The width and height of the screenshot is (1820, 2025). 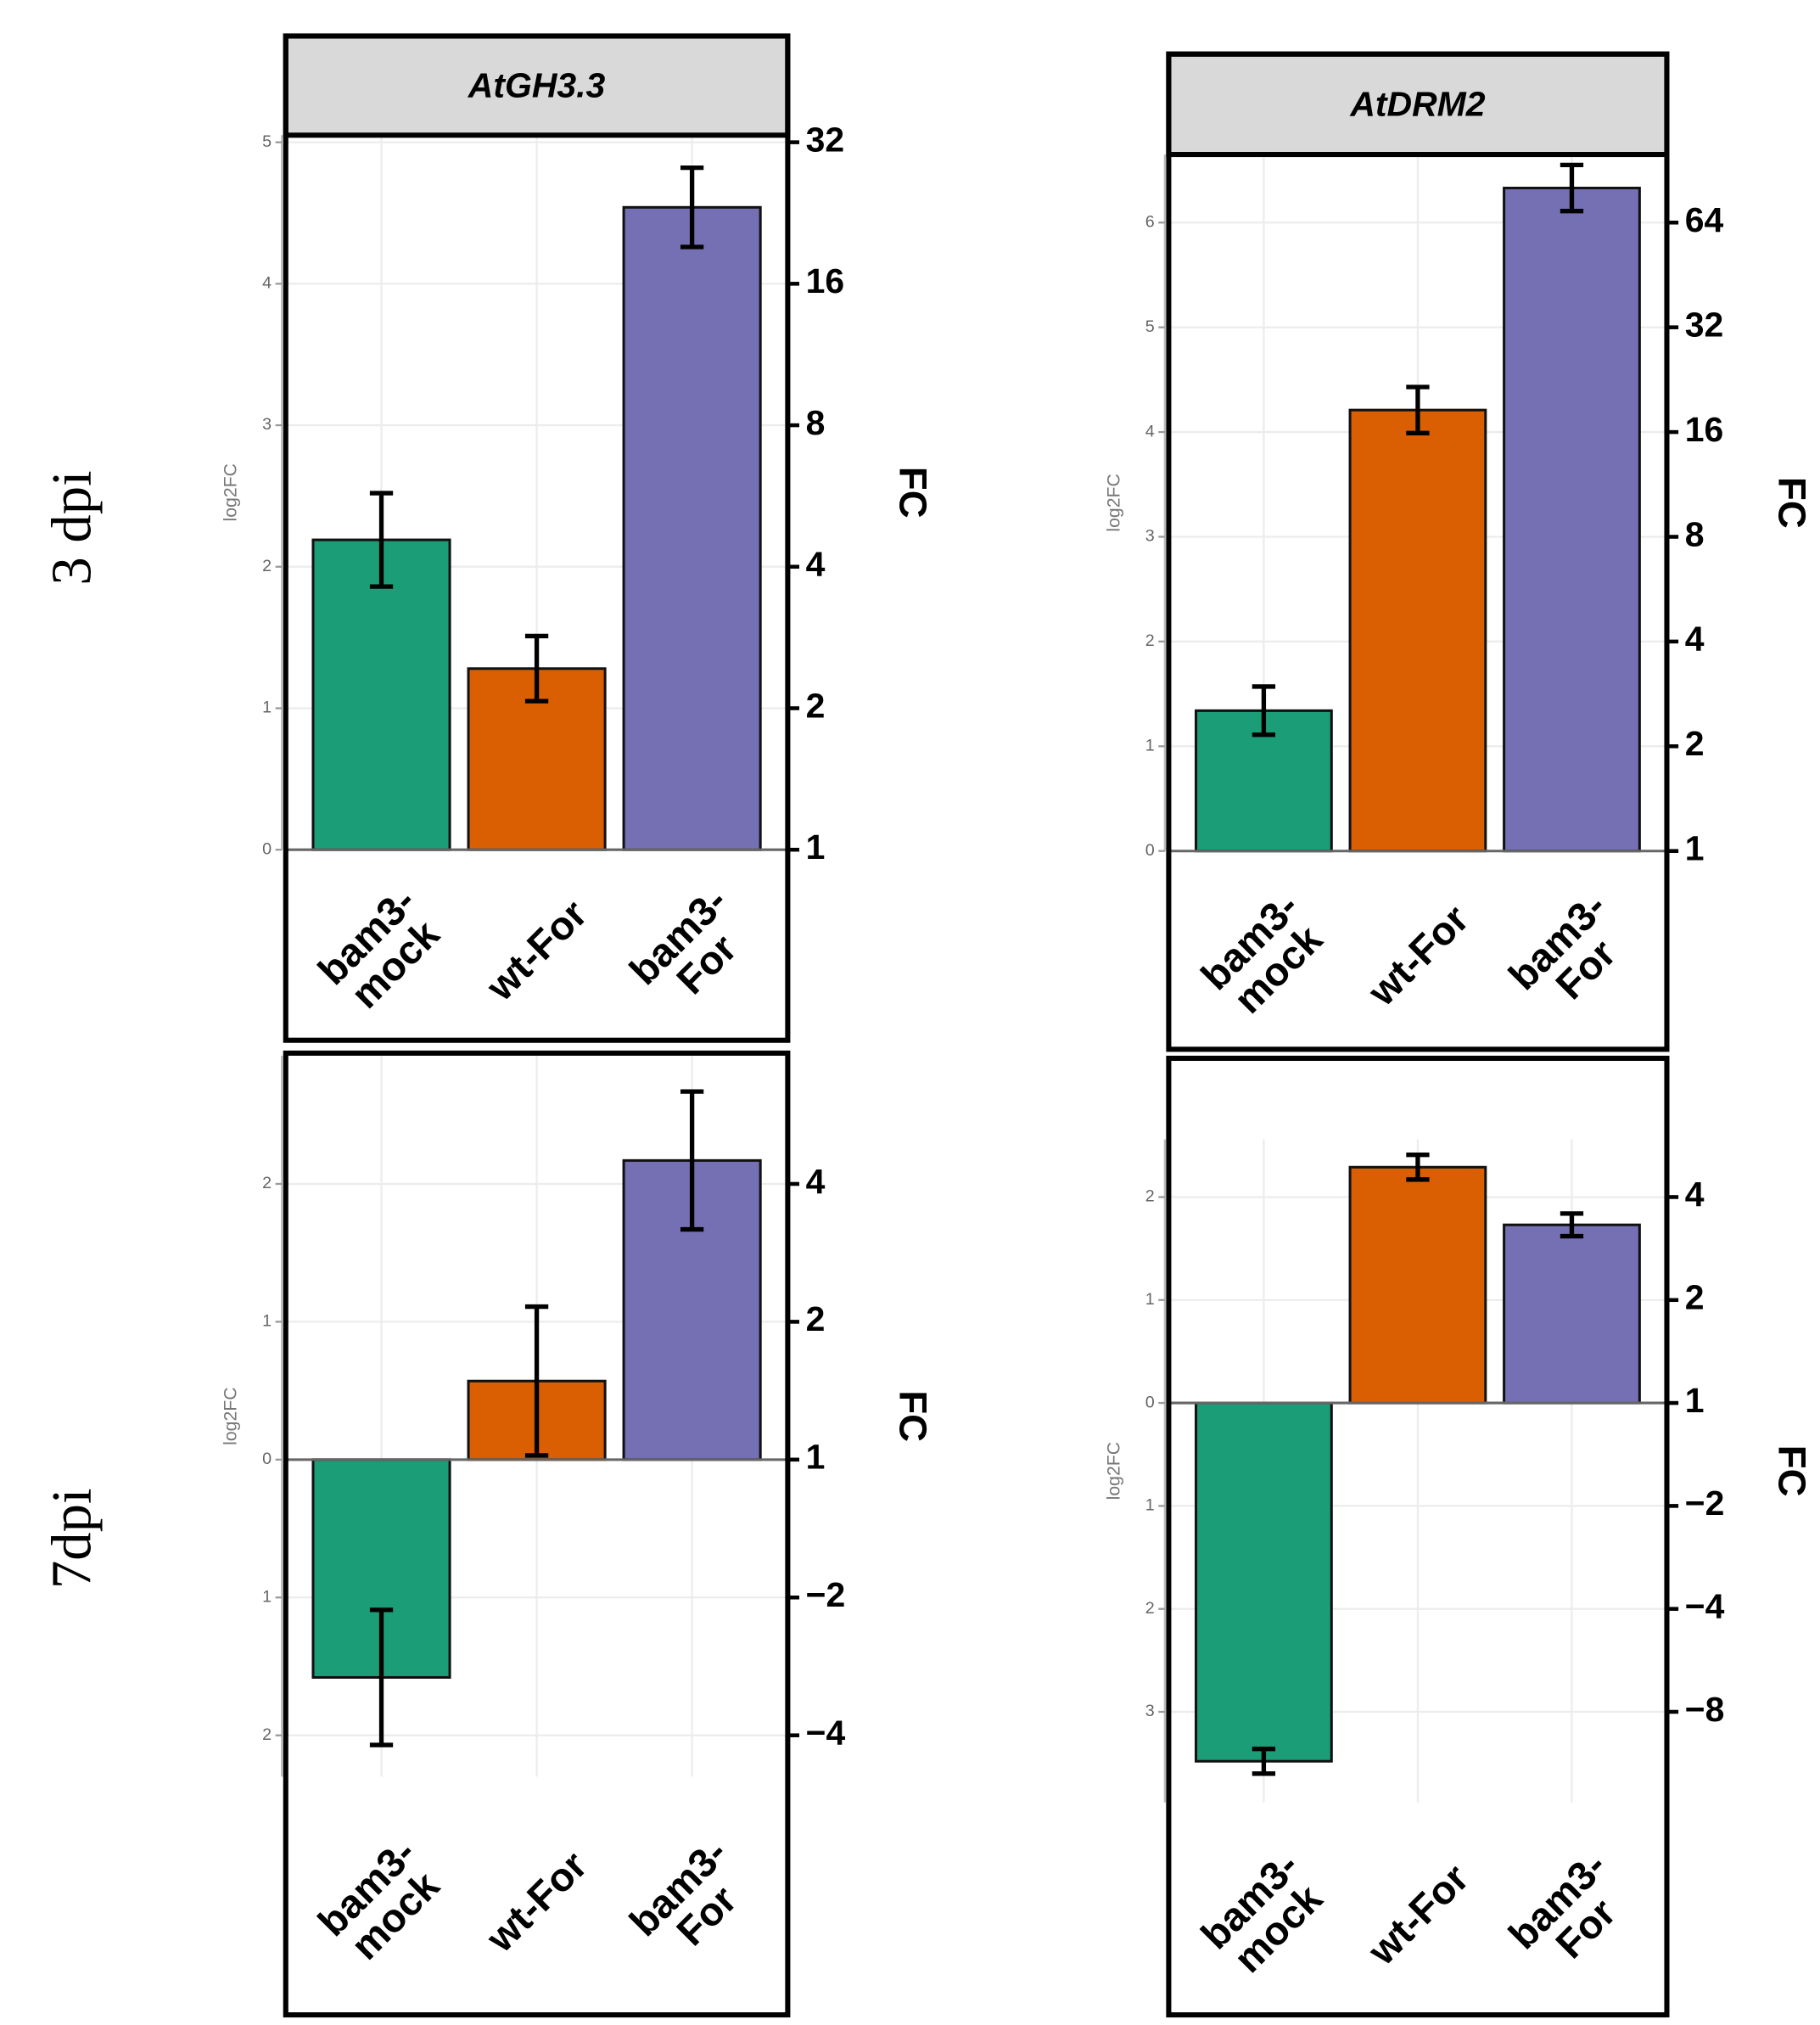 What do you see at coordinates (1704, 219) in the screenshot?
I see `y2-tick-label: 64` at bounding box center [1704, 219].